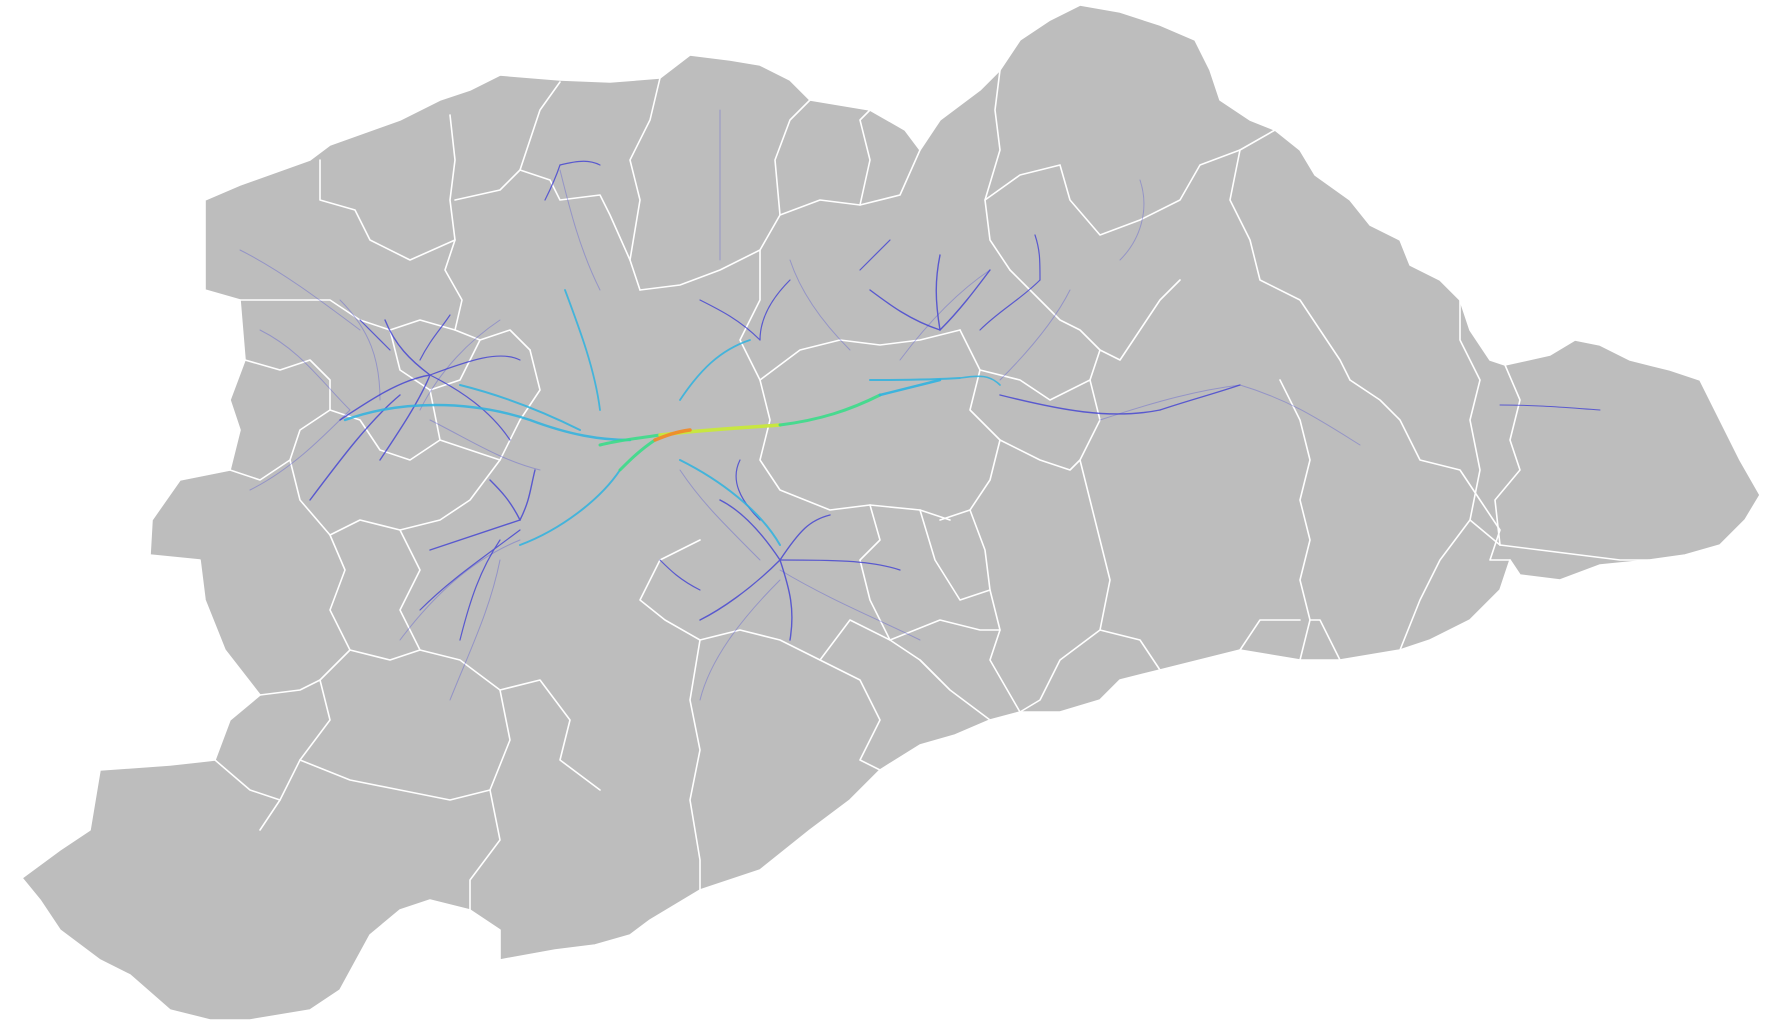 The image size is (1768, 1026). I want to click on flow-lines-medium, so click(672, 417).